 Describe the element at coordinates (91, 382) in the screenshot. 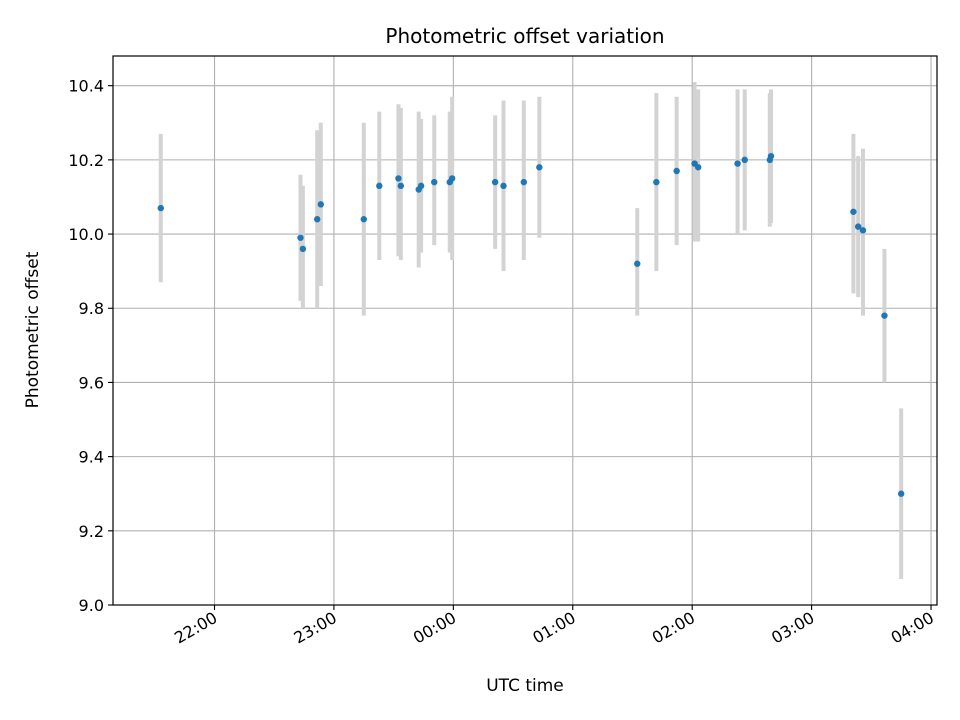

I see `y-tick-label: 9.6` at that location.